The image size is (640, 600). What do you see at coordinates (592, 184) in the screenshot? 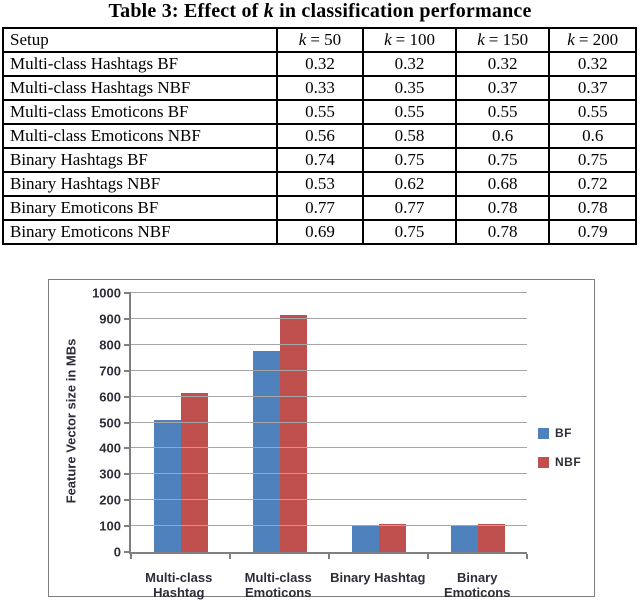
I see `value-cell: 0.72` at bounding box center [592, 184].